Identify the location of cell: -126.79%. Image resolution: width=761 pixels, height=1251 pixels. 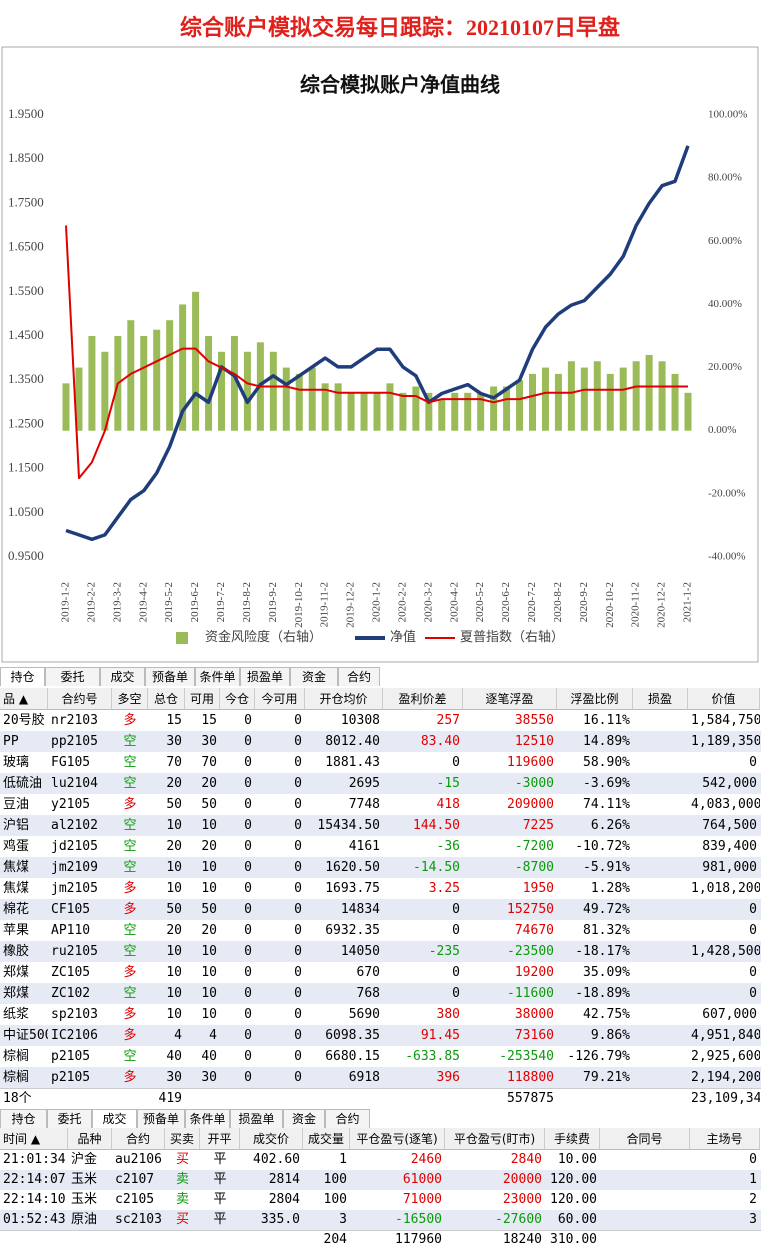
(598, 1056).